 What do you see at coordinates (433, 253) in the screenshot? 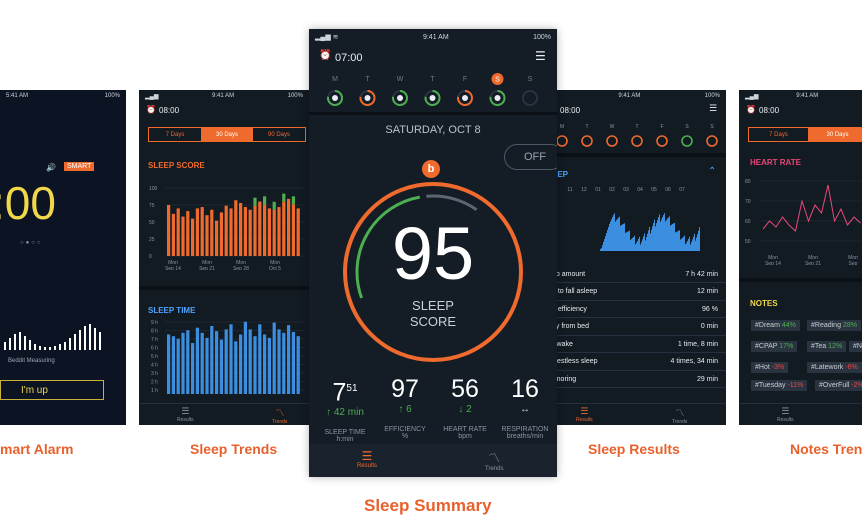
I see `sleep-score-value: 95` at bounding box center [433, 253].